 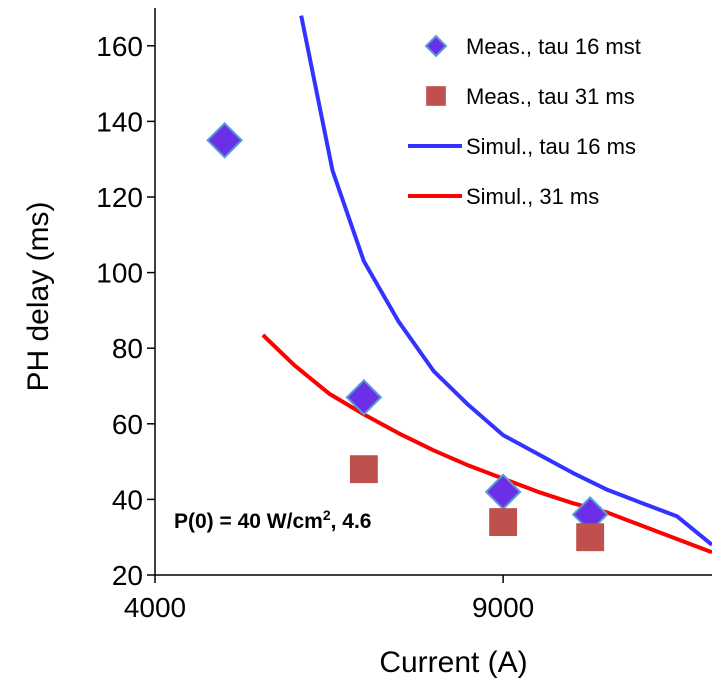 I want to click on annotation-box: P(0) = 40 W/cm2, 4.6, so click(x=310, y=520).